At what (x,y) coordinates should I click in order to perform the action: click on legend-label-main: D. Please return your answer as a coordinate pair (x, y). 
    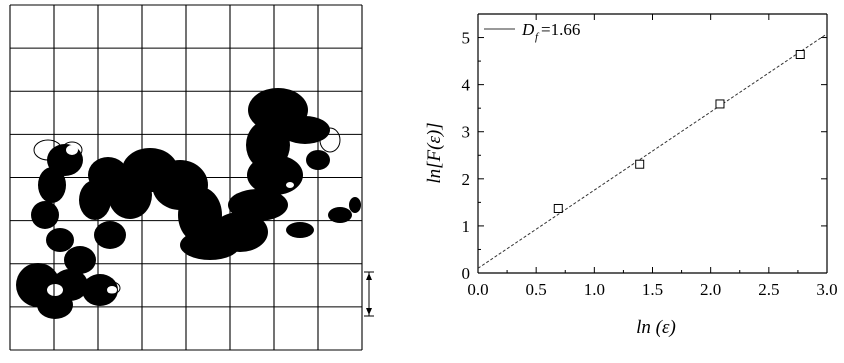
    Looking at the image, I should click on (528, 29).